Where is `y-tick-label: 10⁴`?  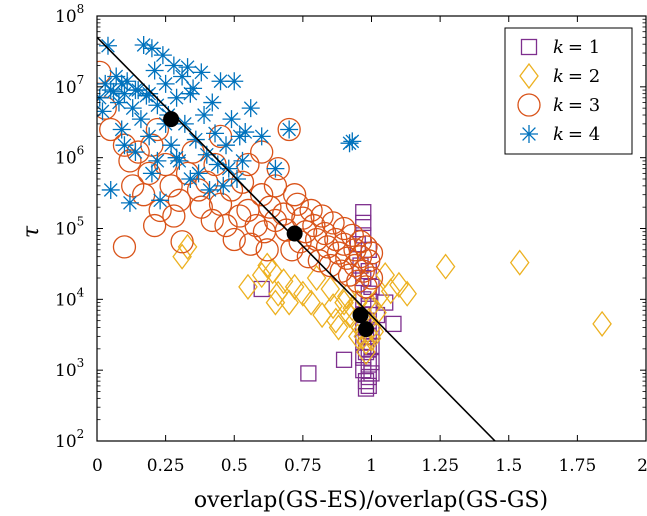
y-tick-label: 10⁴ is located at coordinates (70, 297).